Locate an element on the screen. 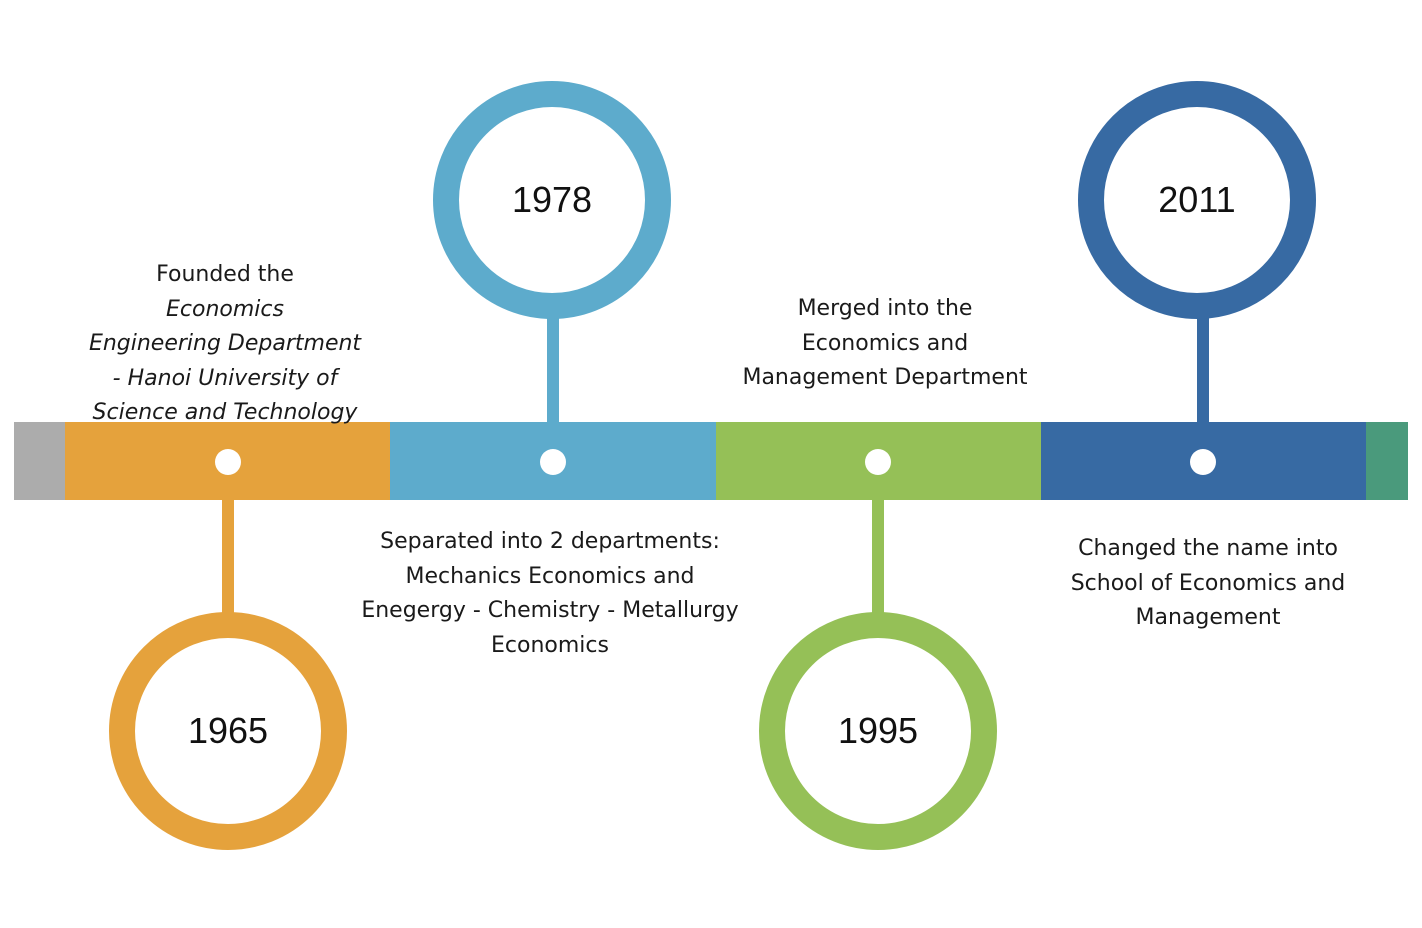  year-circle-1978: 1978 is located at coordinates (552, 200).